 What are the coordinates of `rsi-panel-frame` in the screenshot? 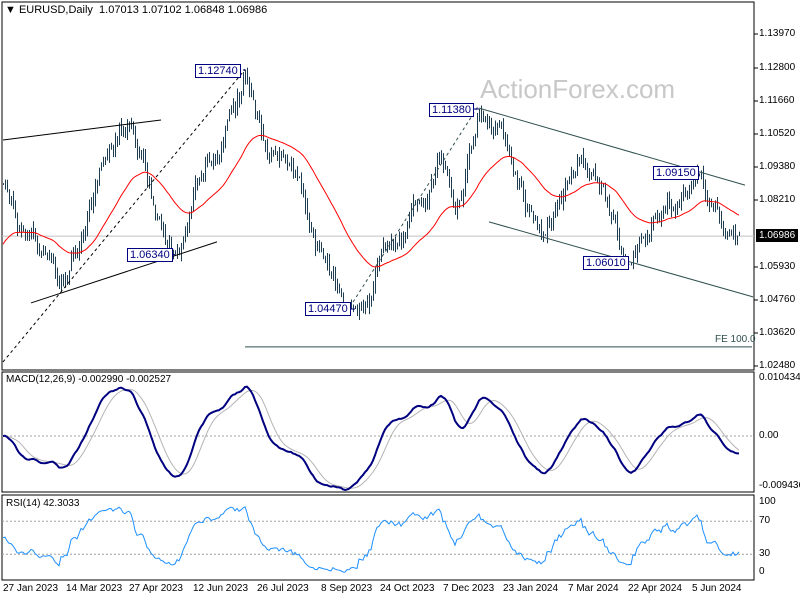 It's located at (378, 537).